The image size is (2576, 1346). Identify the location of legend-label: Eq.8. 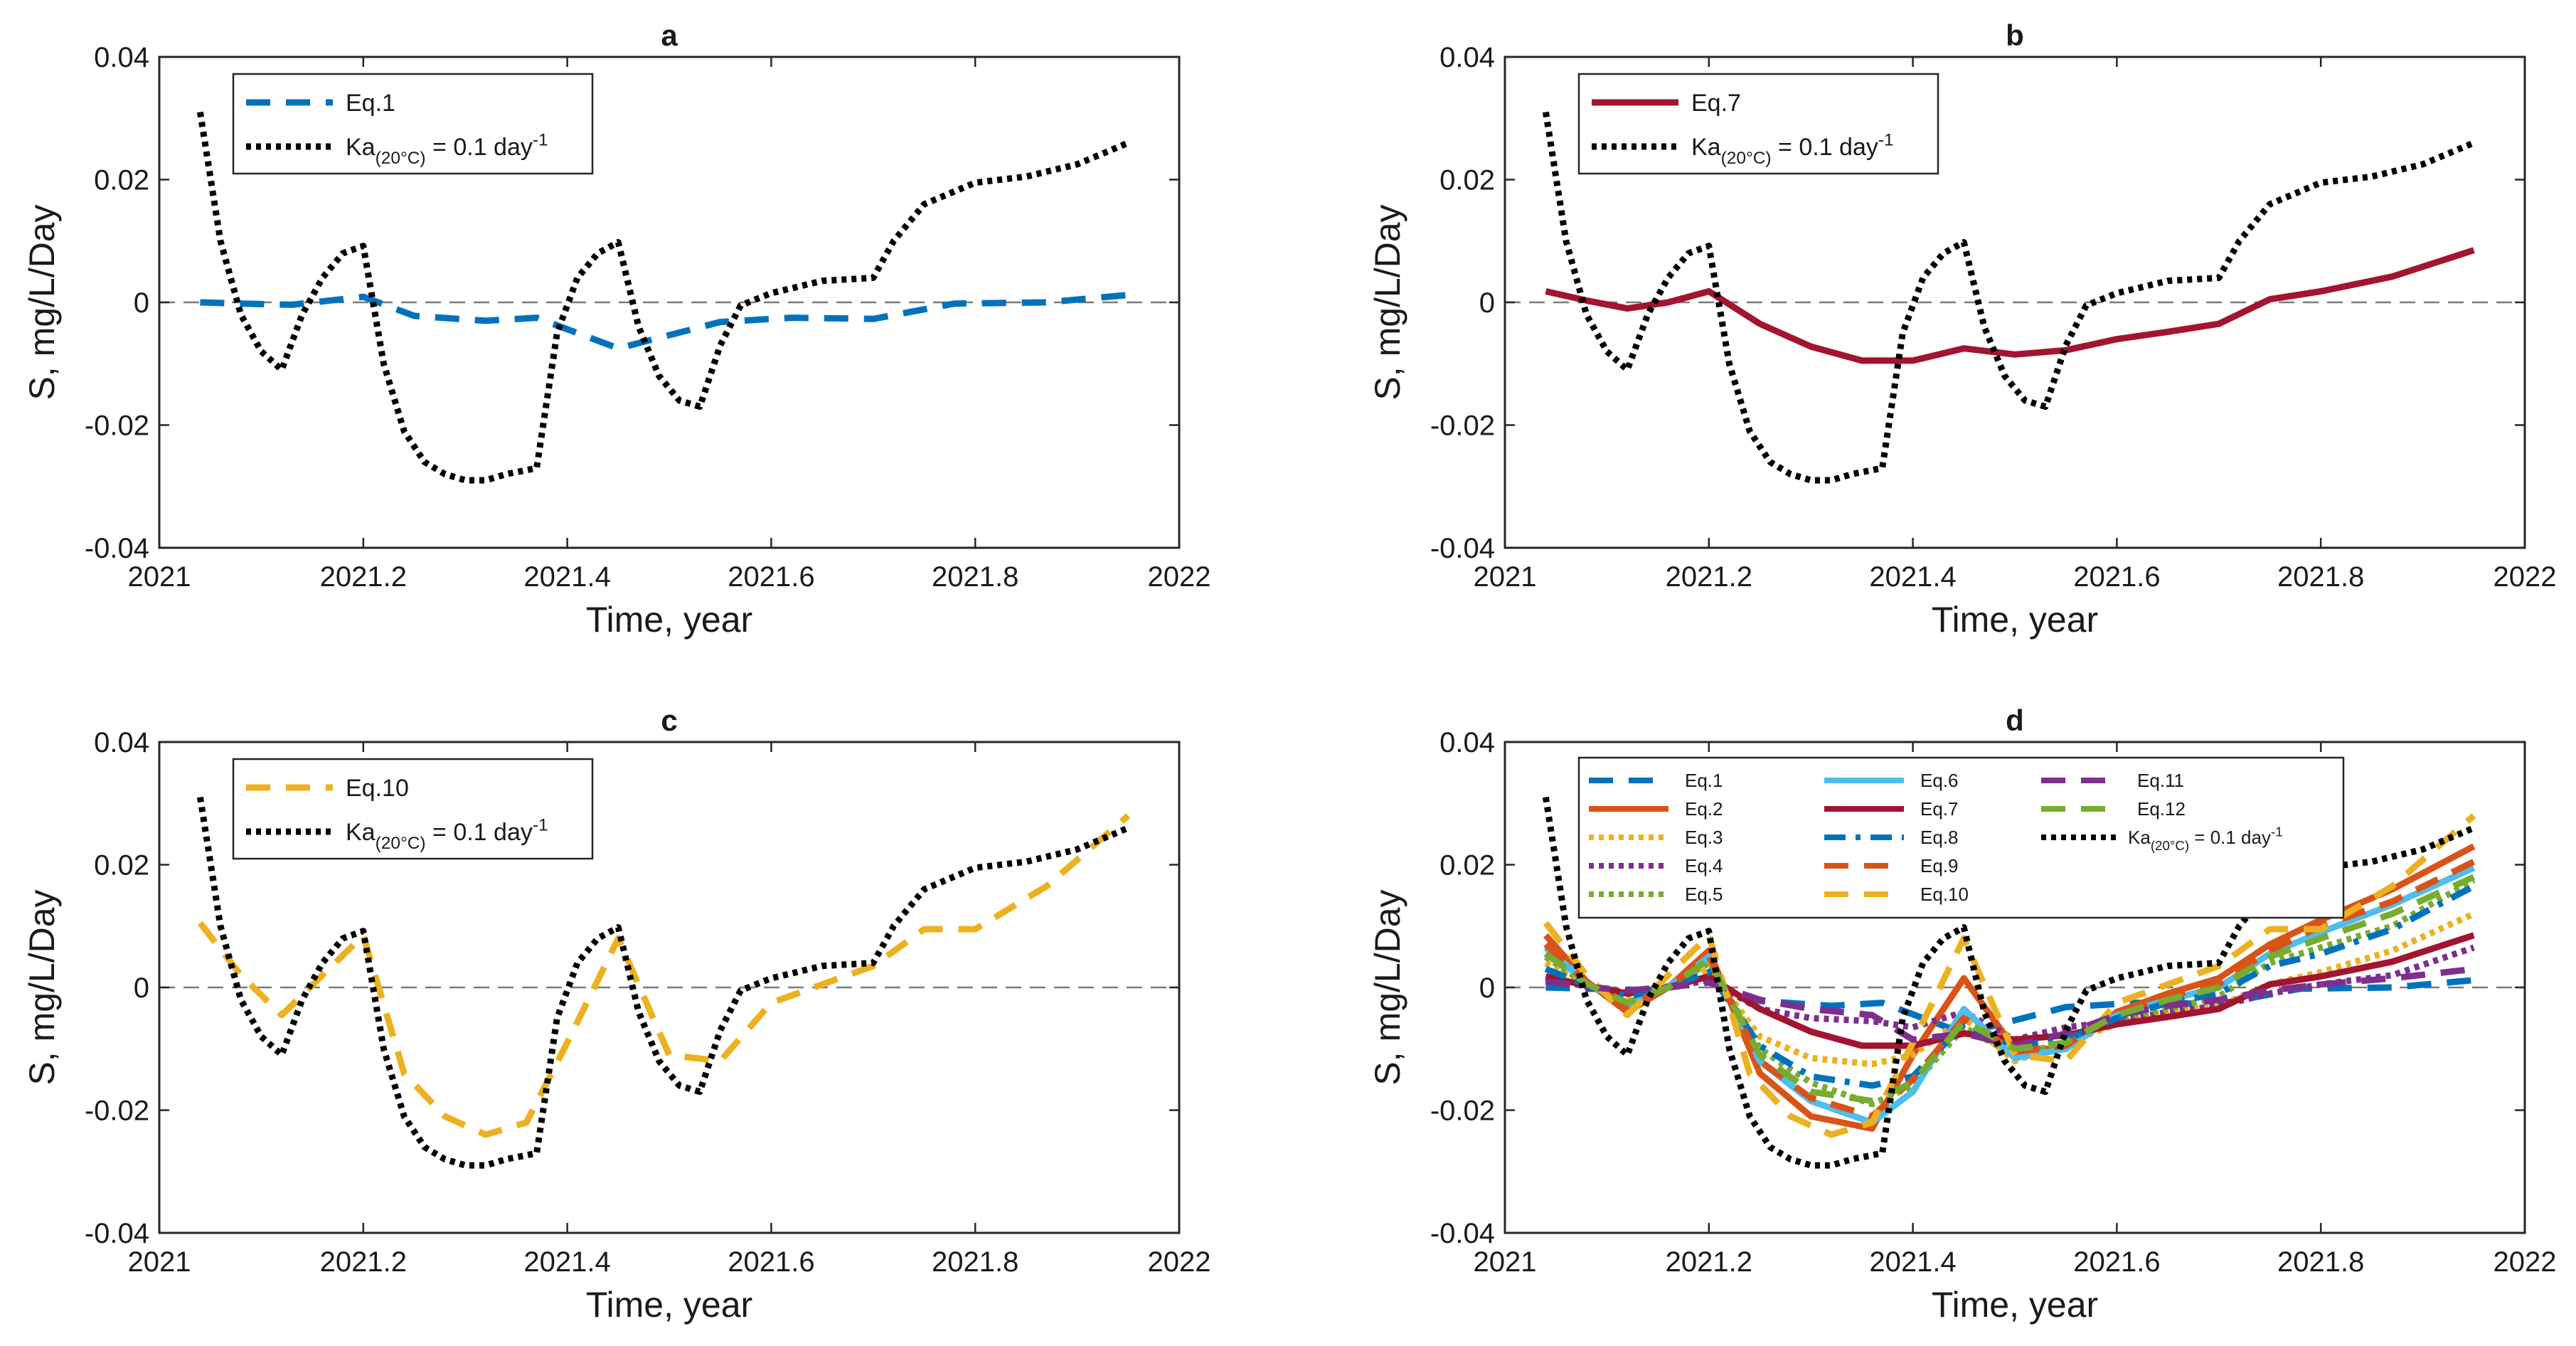
(1939, 837).